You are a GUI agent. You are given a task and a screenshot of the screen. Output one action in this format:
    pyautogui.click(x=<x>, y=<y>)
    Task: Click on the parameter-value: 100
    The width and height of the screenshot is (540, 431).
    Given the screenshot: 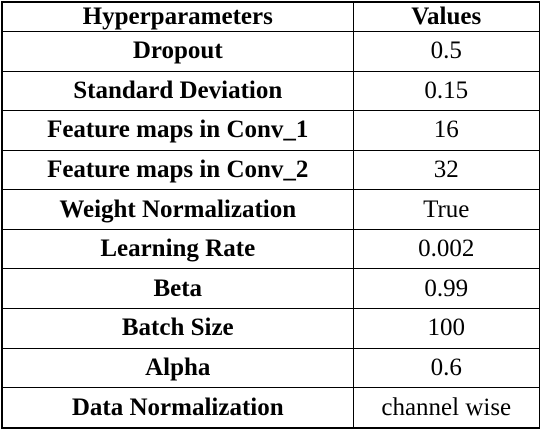 What is the action you would take?
    pyautogui.click(x=446, y=328)
    